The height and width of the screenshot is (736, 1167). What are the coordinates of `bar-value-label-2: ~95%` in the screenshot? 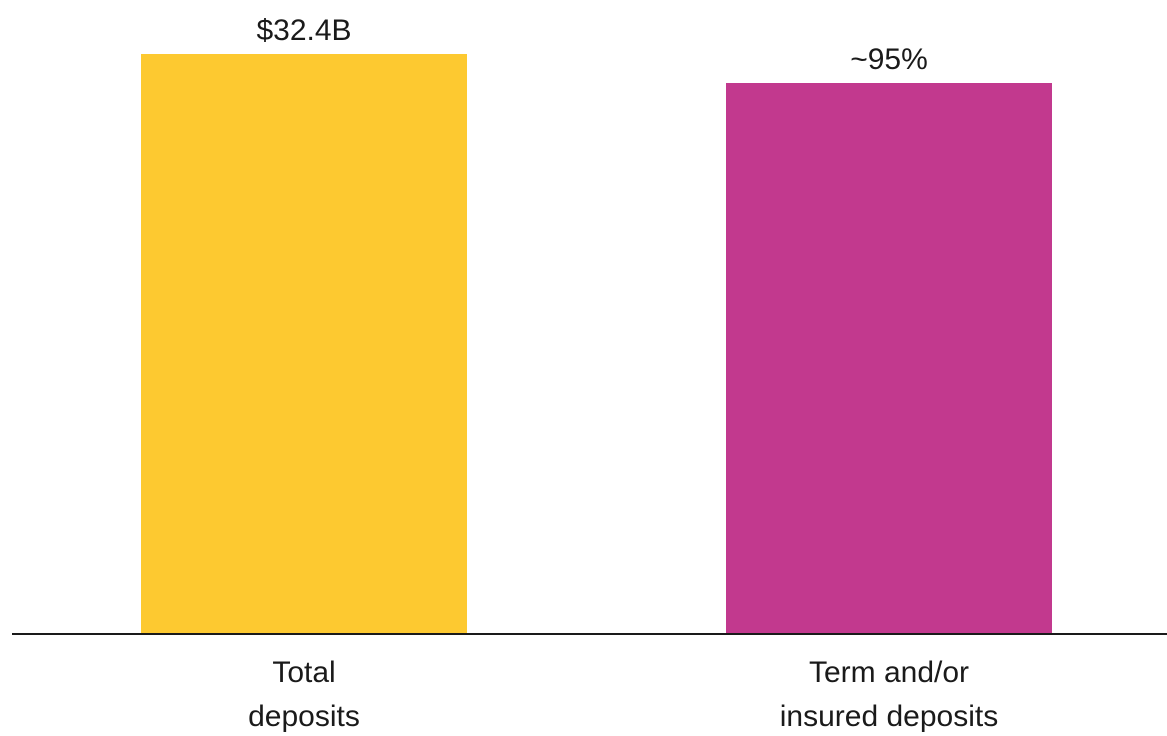 It's located at (889, 59).